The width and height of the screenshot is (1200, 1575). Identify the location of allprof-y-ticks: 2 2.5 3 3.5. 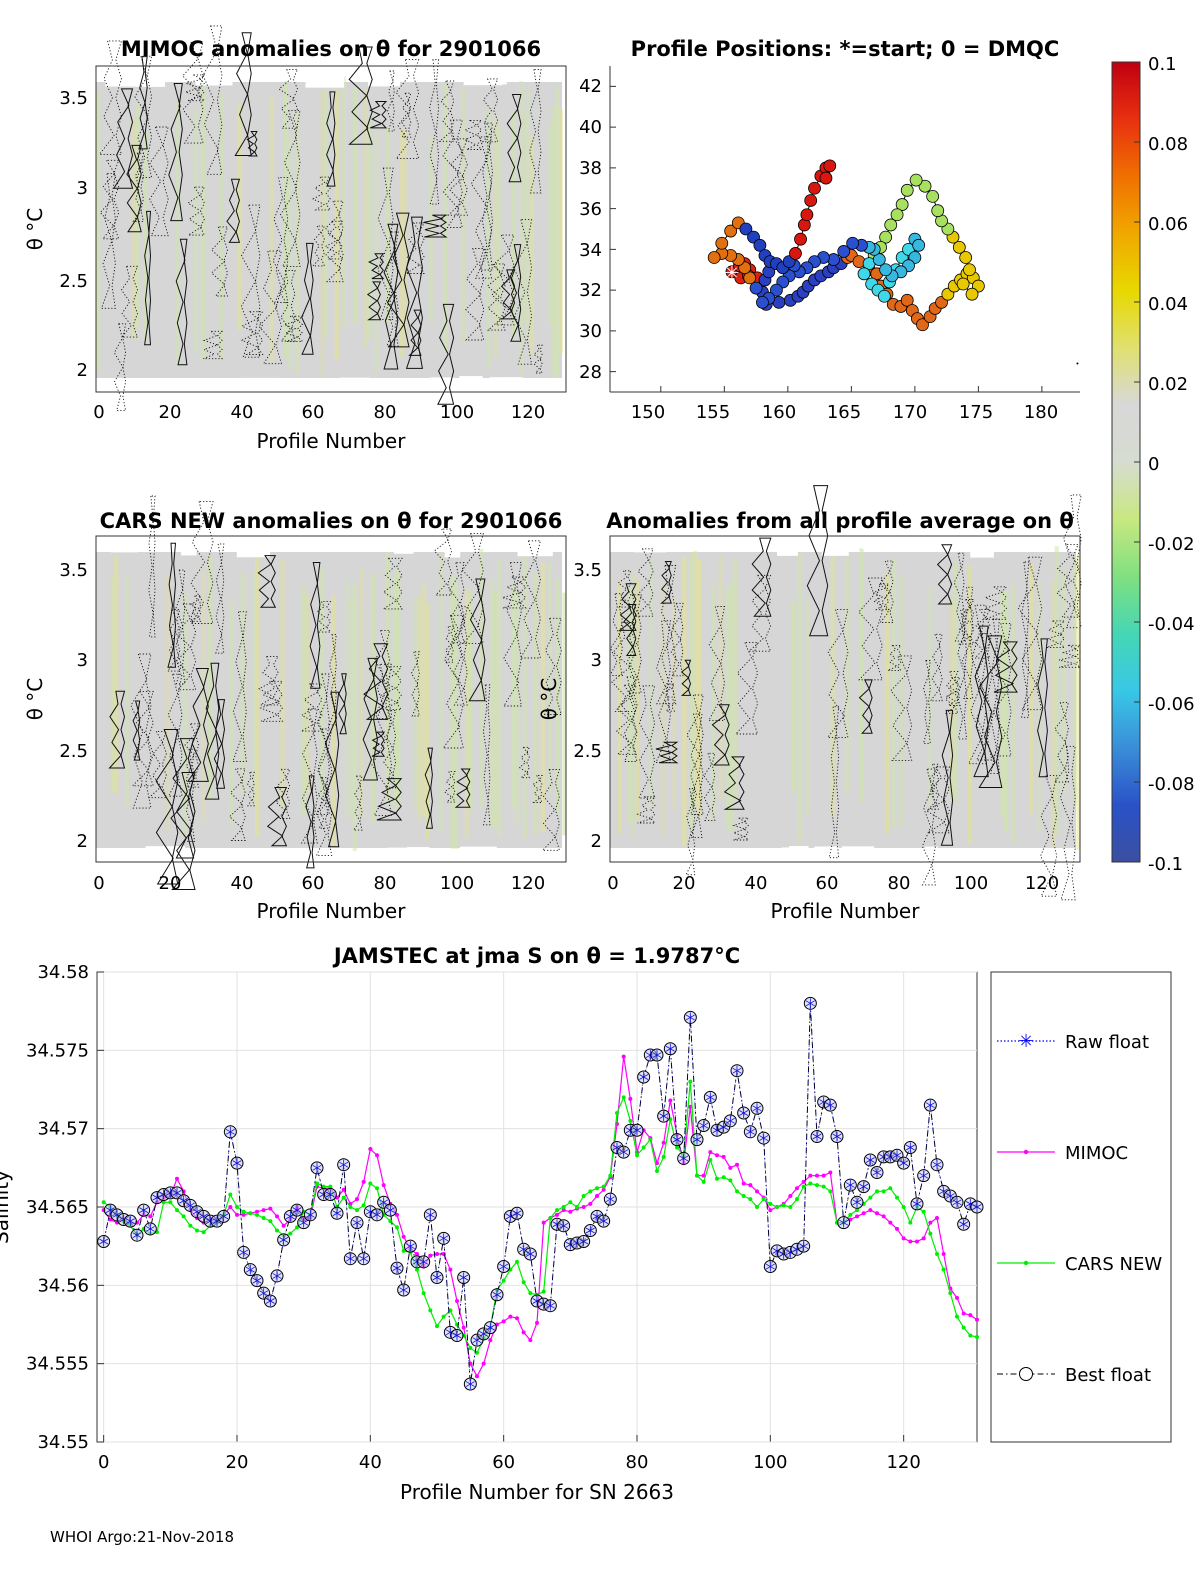
(587, 706).